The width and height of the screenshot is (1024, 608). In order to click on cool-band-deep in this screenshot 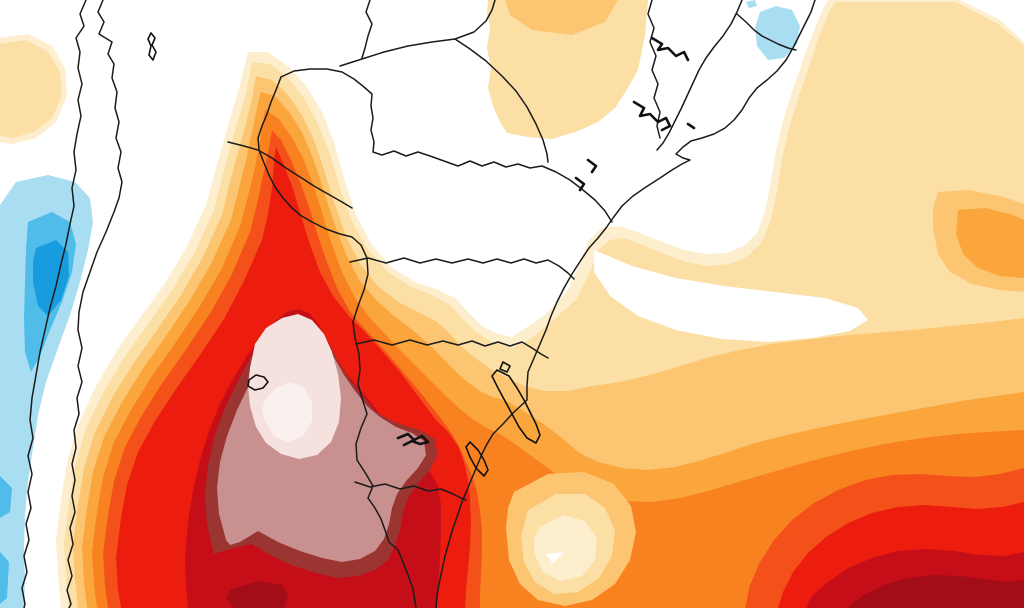, I will do `click(51, 278)`.